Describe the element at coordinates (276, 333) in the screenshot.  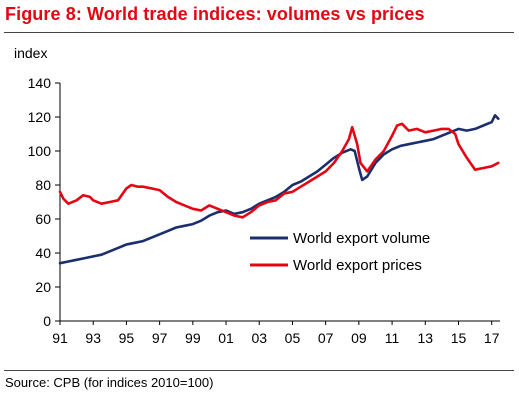
I see `x-axis: 91 93 95 97 99 01 03 05 07 09 11 13 15 17` at that location.